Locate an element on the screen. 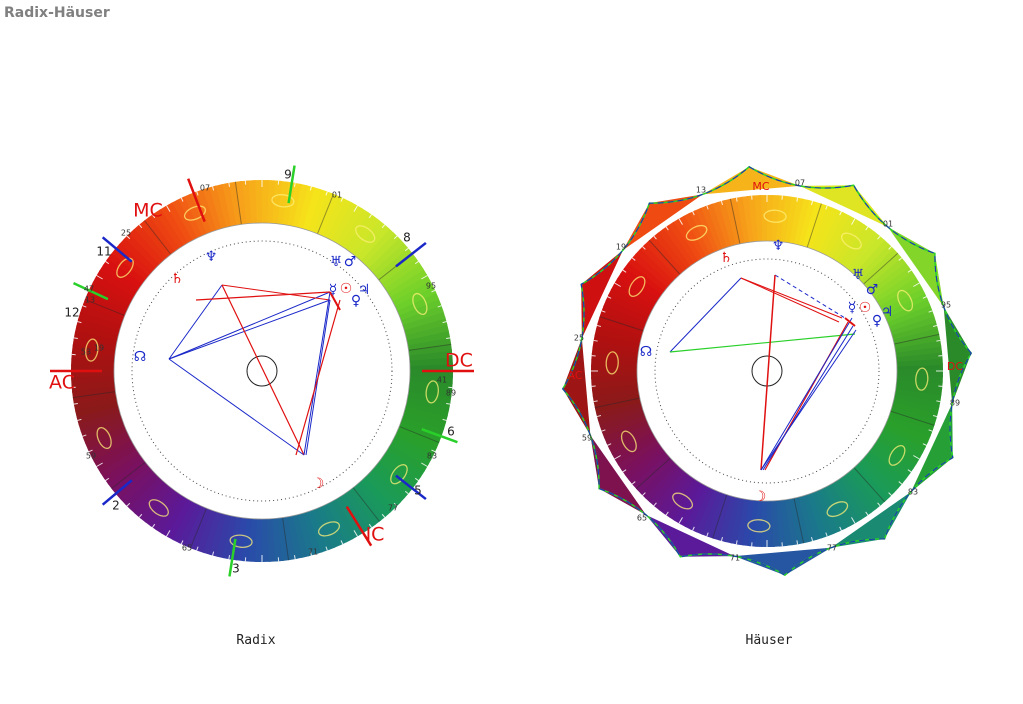 This screenshot has width=1023, height=704. planet-glyph: ☿ is located at coordinates (333, 290).